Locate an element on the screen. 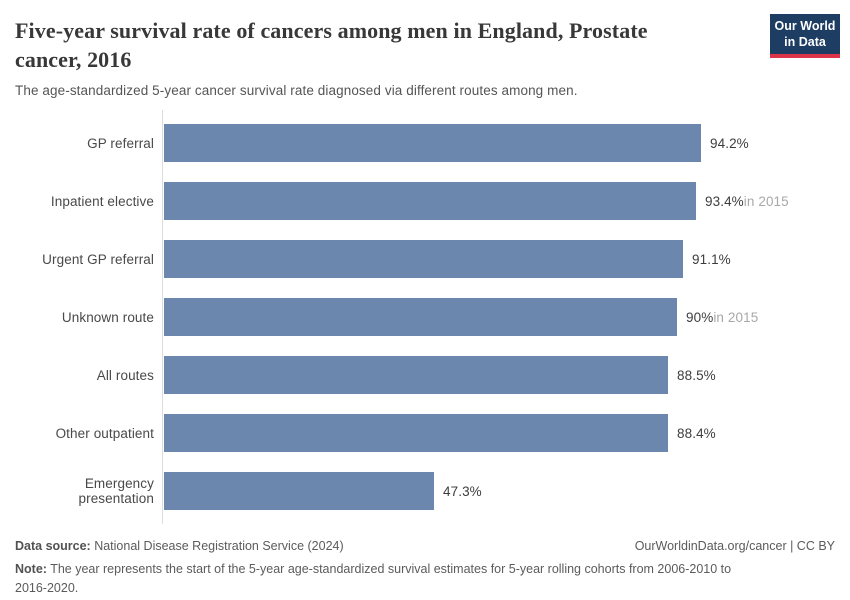  category-label: Emergency presentation is located at coordinates (116, 491).